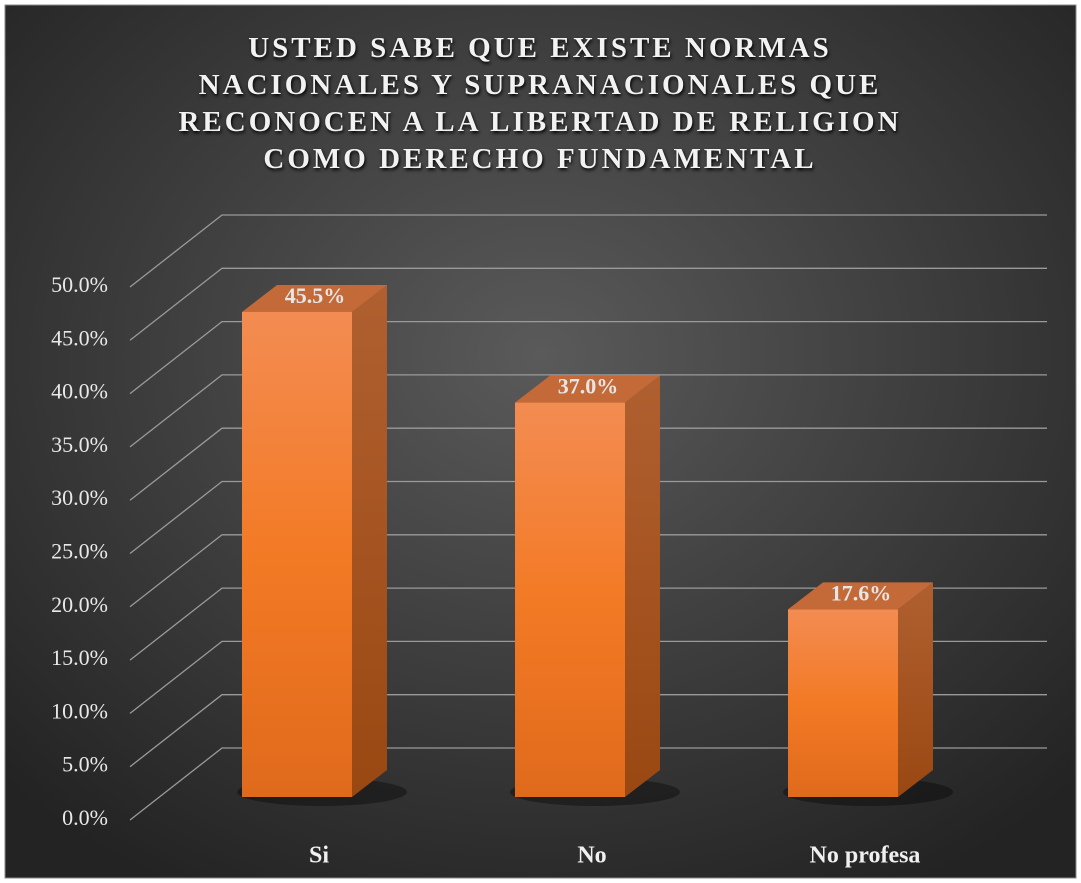  Describe the element at coordinates (79, 444) in the screenshot. I see `y-tick-label: 35.0%` at that location.